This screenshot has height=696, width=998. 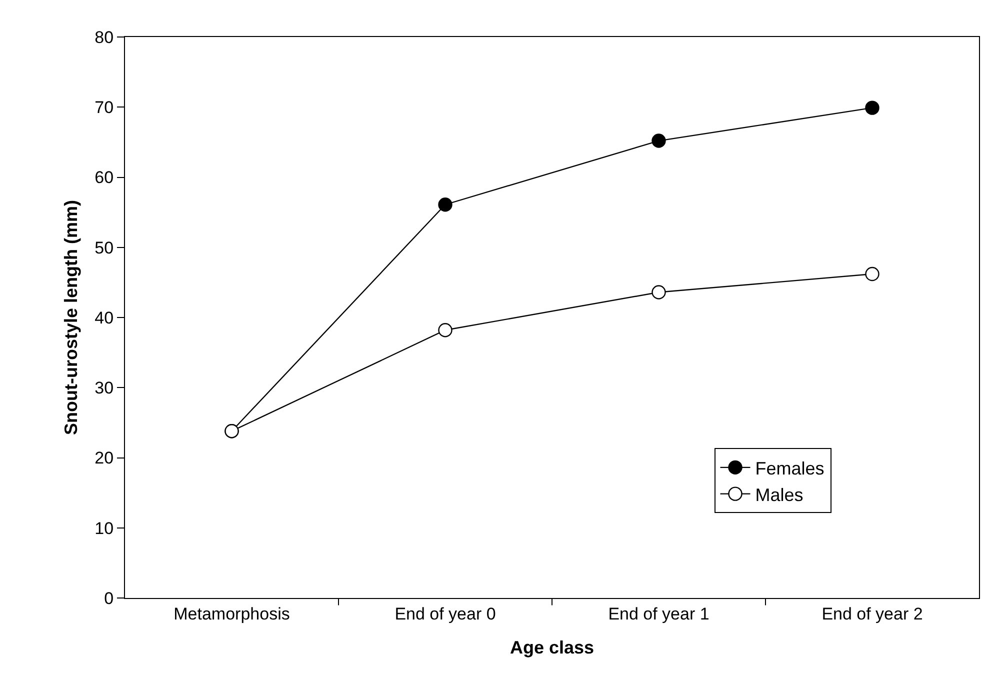 I want to click on x-tick-label: End of year 2, so click(x=872, y=614).